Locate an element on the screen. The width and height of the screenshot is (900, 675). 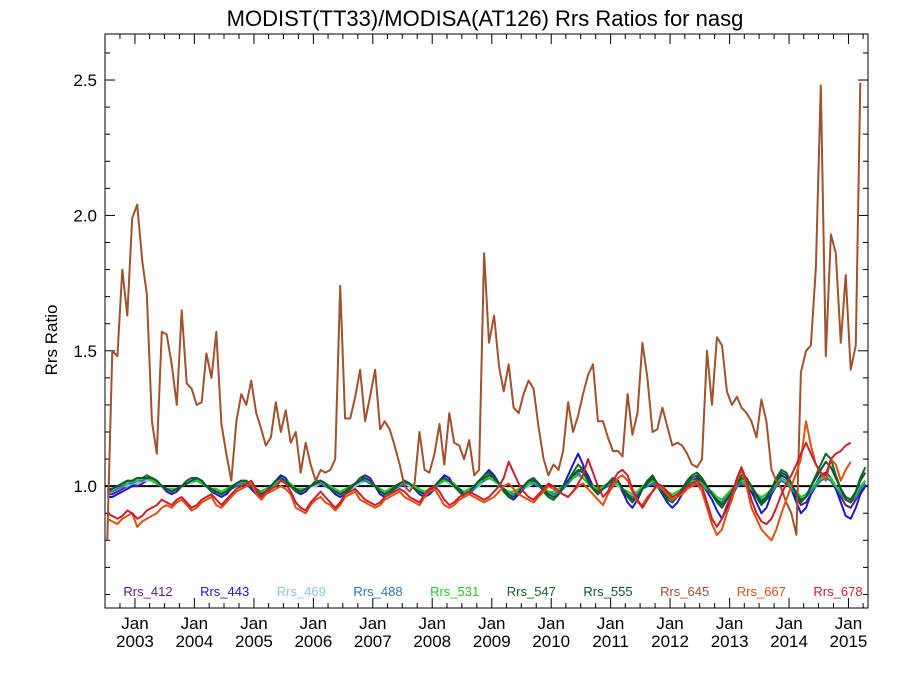
legend-item-rrs-488: Rrs_488 is located at coordinates (377, 591).